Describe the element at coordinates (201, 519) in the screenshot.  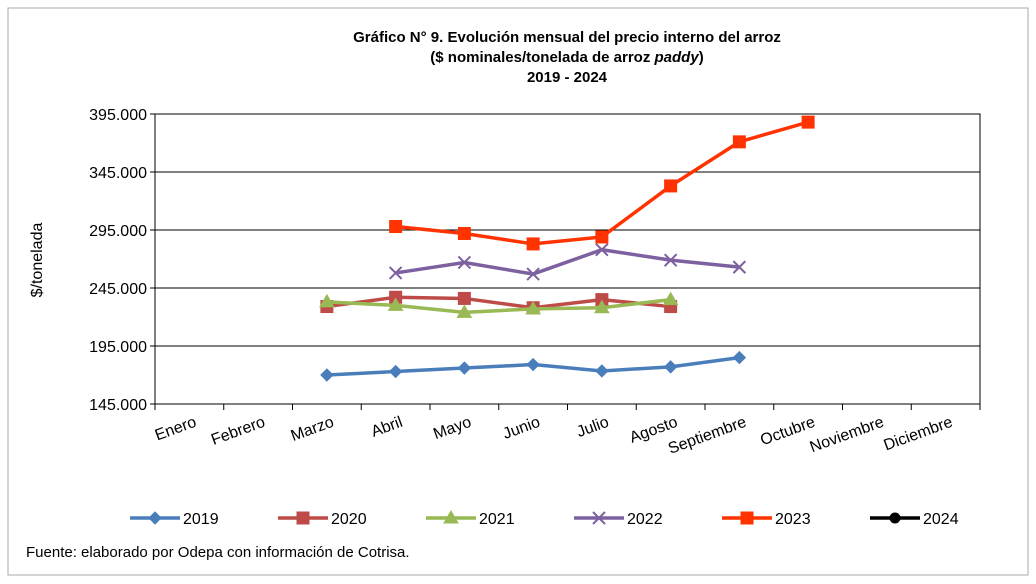
I see `legend-label: 2019` at that location.